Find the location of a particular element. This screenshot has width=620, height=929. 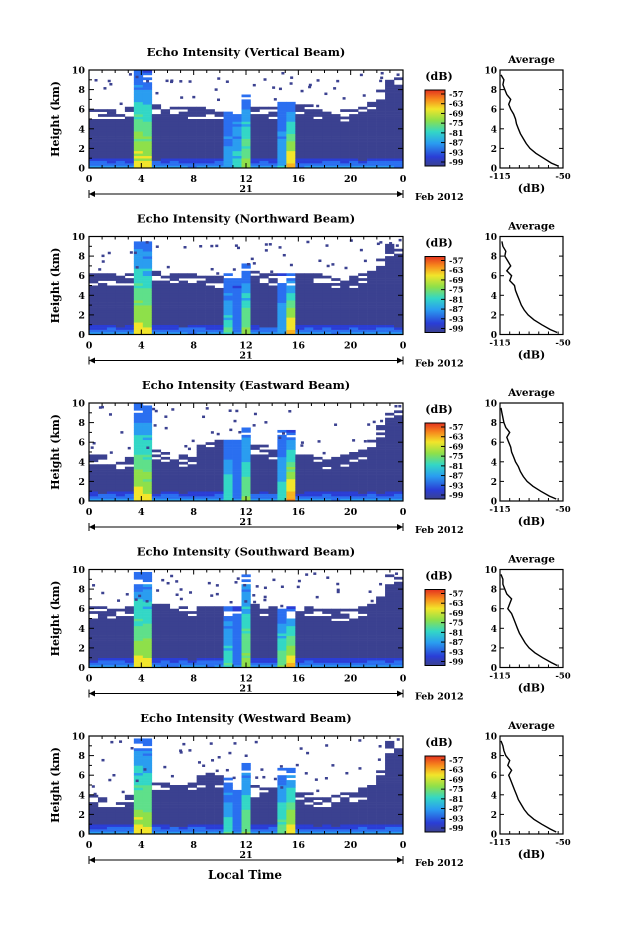

panel-title: Echo Intensity (Eastward Beam) is located at coordinates (246, 385).